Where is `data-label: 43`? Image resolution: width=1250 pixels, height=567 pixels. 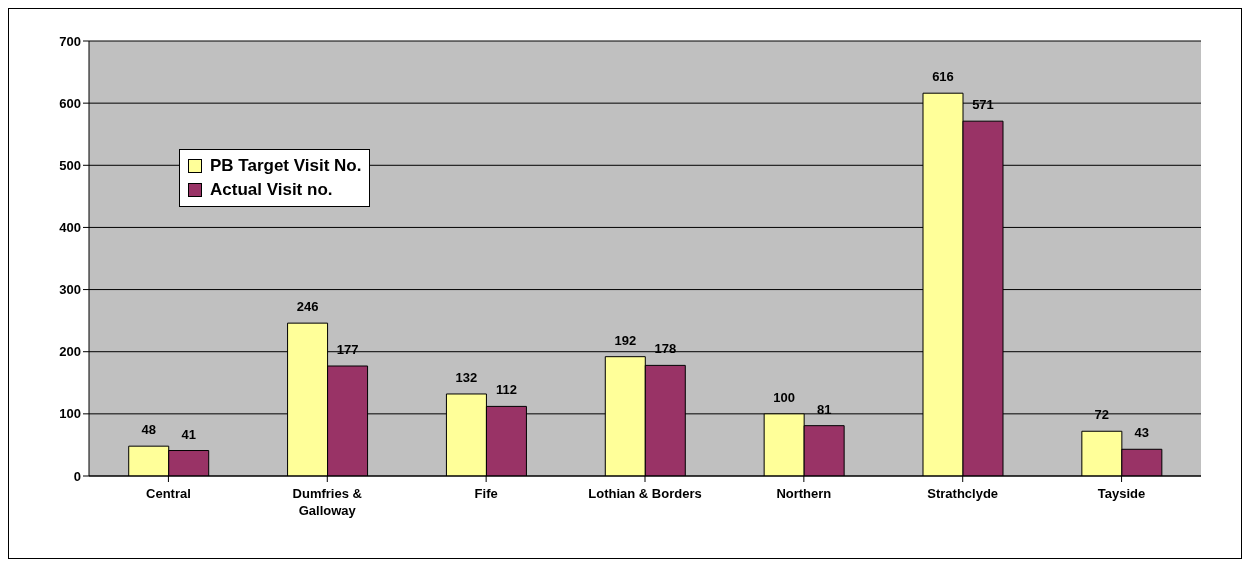 data-label: 43 is located at coordinates (1142, 433).